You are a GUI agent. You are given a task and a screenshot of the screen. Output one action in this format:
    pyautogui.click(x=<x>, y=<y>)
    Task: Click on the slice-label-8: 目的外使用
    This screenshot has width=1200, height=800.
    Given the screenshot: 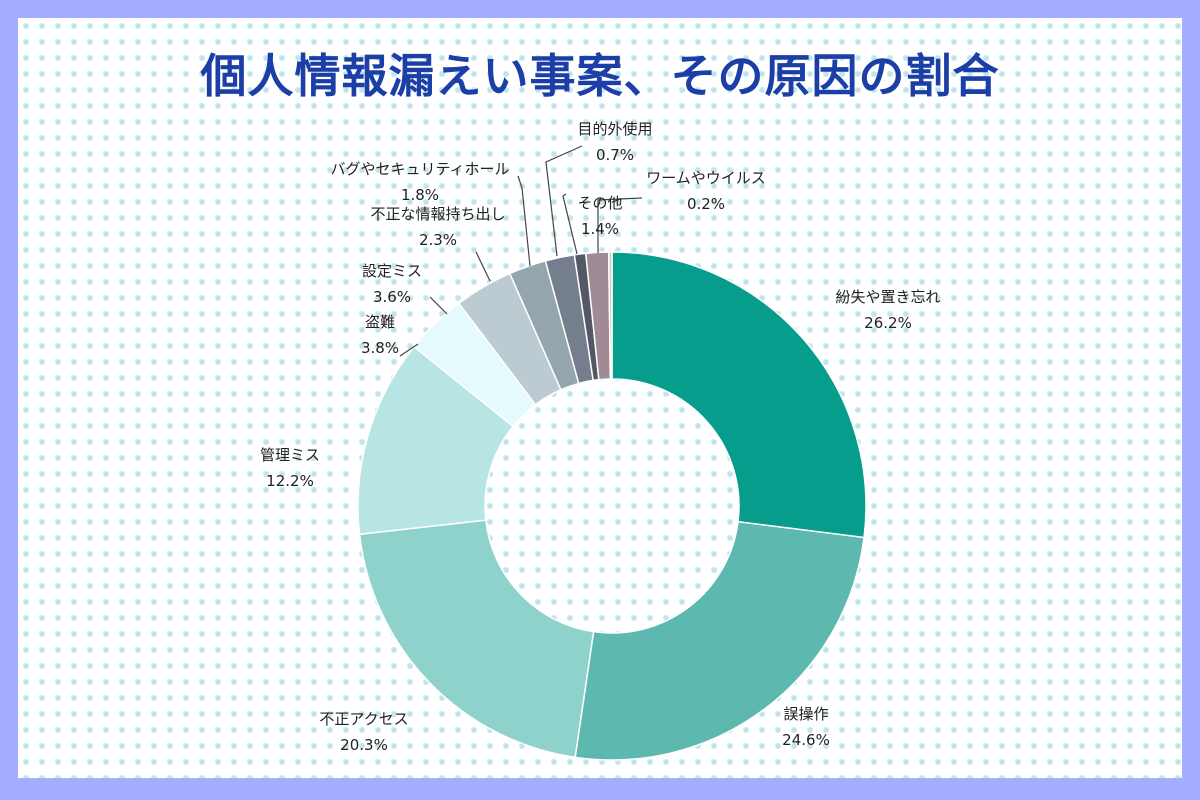 What is the action you would take?
    pyautogui.click(x=614, y=129)
    